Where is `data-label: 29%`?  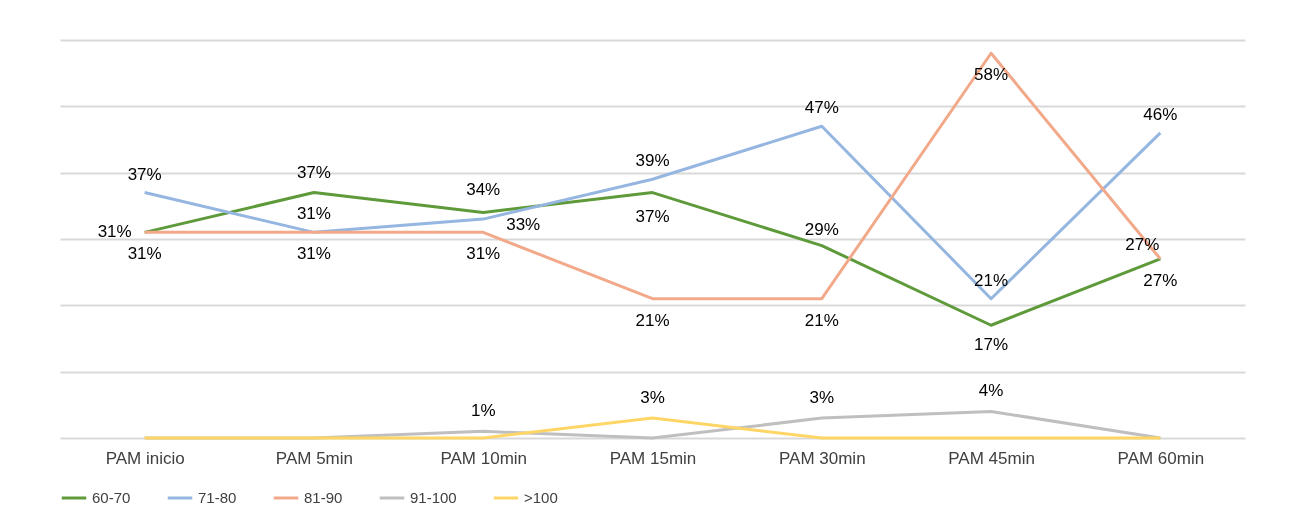 data-label: 29% is located at coordinates (821, 229).